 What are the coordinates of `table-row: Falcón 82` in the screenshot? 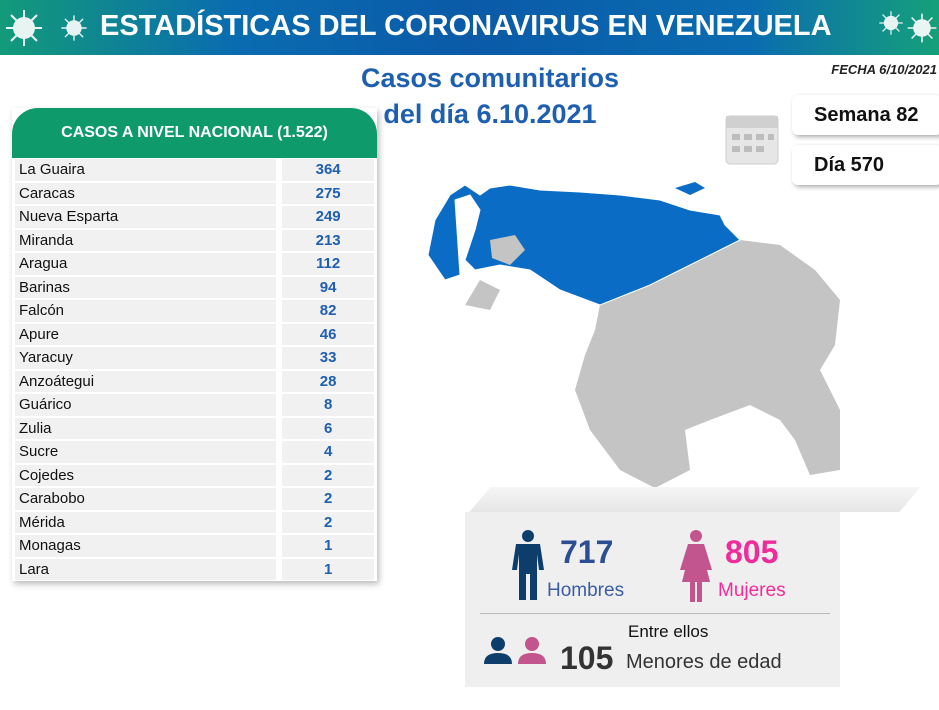 It's located at (194, 311).